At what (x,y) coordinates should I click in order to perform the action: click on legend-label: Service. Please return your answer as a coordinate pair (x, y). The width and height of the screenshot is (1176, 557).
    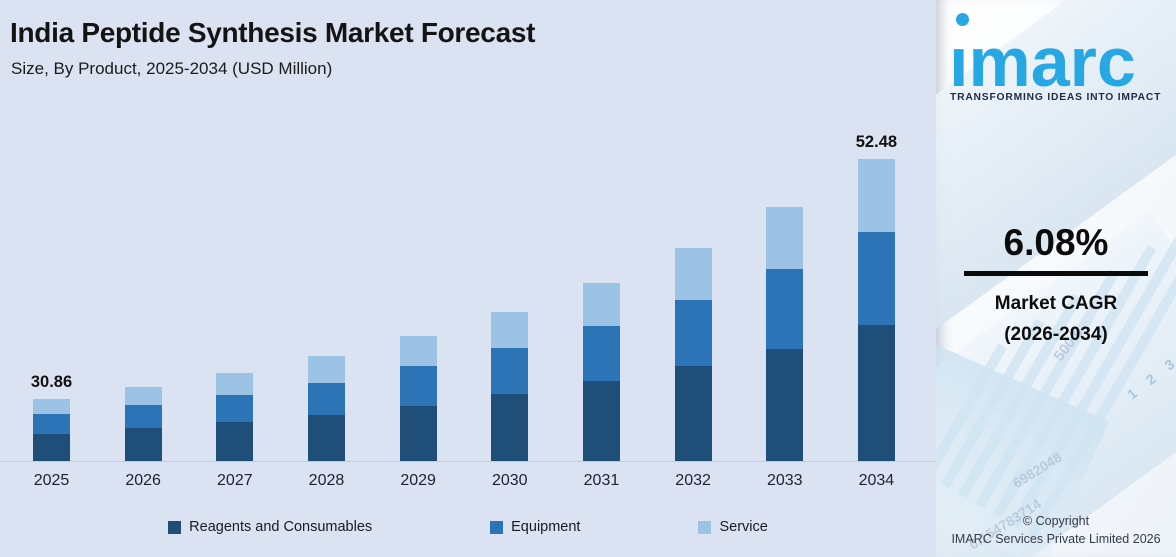
    Looking at the image, I should click on (743, 527).